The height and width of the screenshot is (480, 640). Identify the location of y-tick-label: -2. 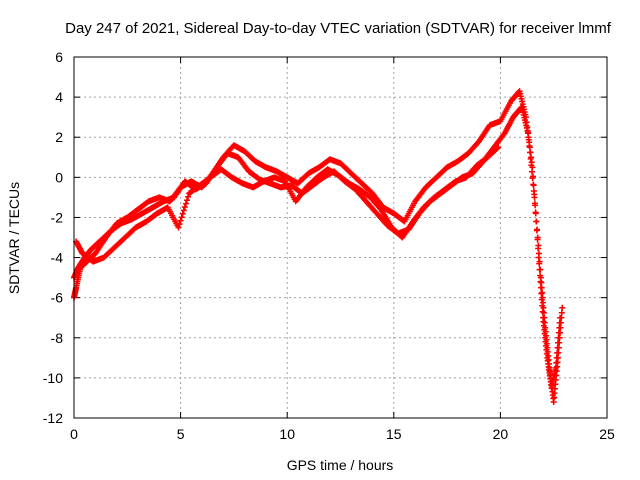
(57, 217).